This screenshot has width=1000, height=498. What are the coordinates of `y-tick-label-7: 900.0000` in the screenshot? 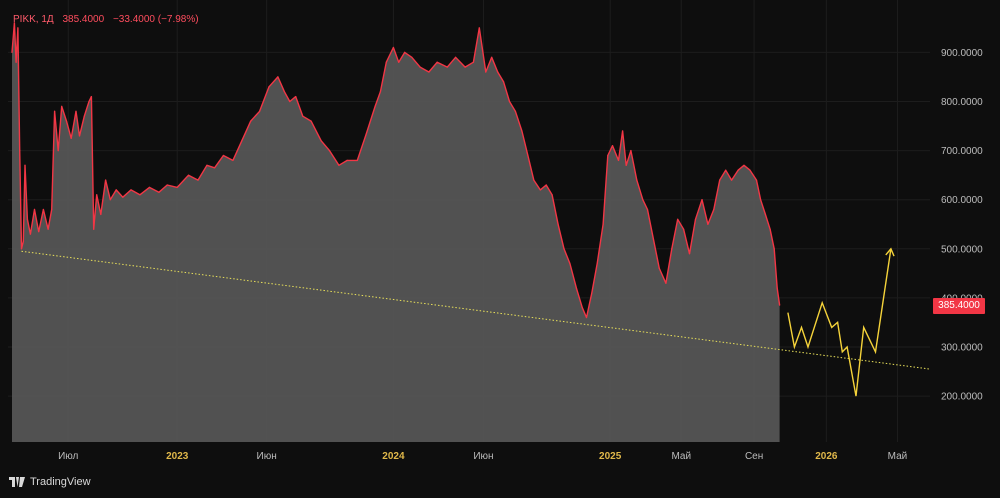 It's located at (962, 53).